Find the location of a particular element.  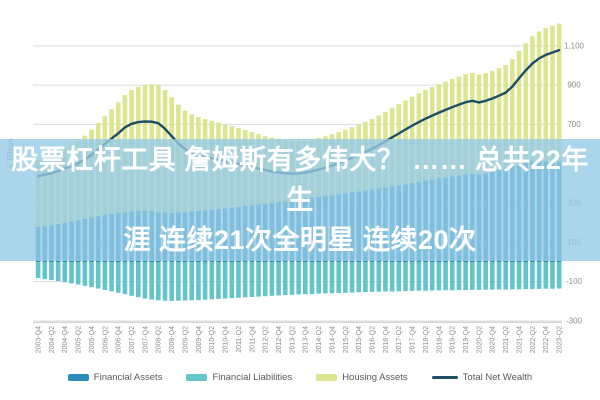

svg-text: 2020-Q4 is located at coordinates (493, 339).